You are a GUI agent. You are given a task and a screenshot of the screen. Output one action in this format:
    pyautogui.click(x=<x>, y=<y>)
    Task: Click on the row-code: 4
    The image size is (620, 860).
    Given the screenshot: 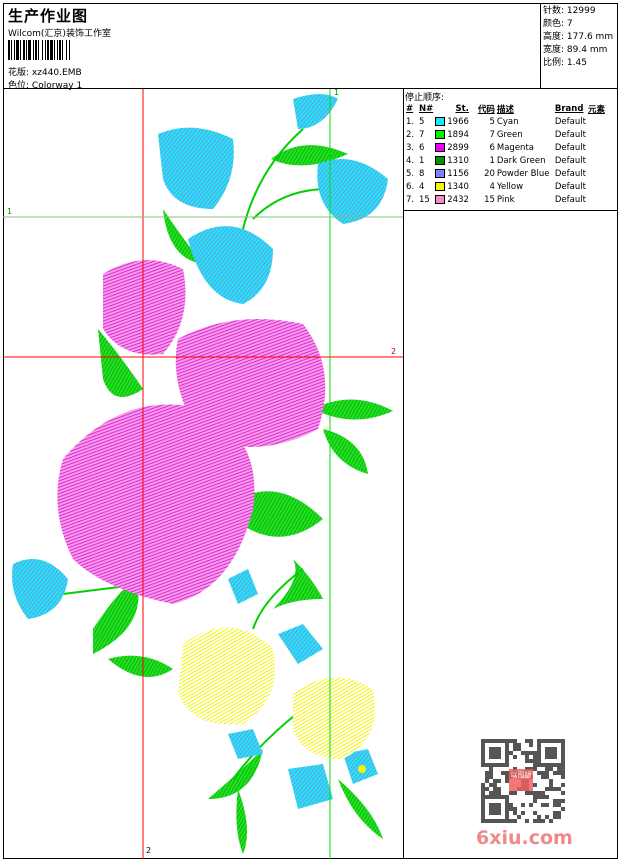 What is the action you would take?
    pyautogui.click(x=492, y=186)
    